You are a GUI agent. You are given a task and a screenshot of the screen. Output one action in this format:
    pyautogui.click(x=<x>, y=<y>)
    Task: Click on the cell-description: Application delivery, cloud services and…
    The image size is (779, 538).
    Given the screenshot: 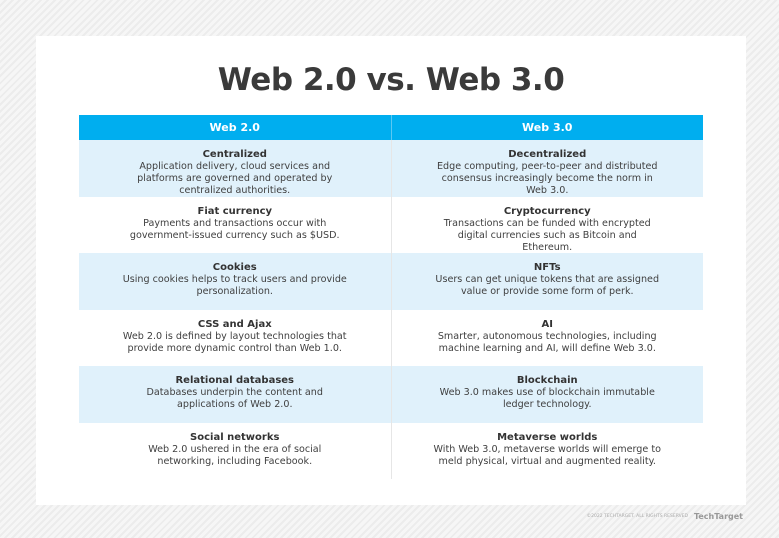 What is the action you would take?
    pyautogui.click(x=235, y=178)
    